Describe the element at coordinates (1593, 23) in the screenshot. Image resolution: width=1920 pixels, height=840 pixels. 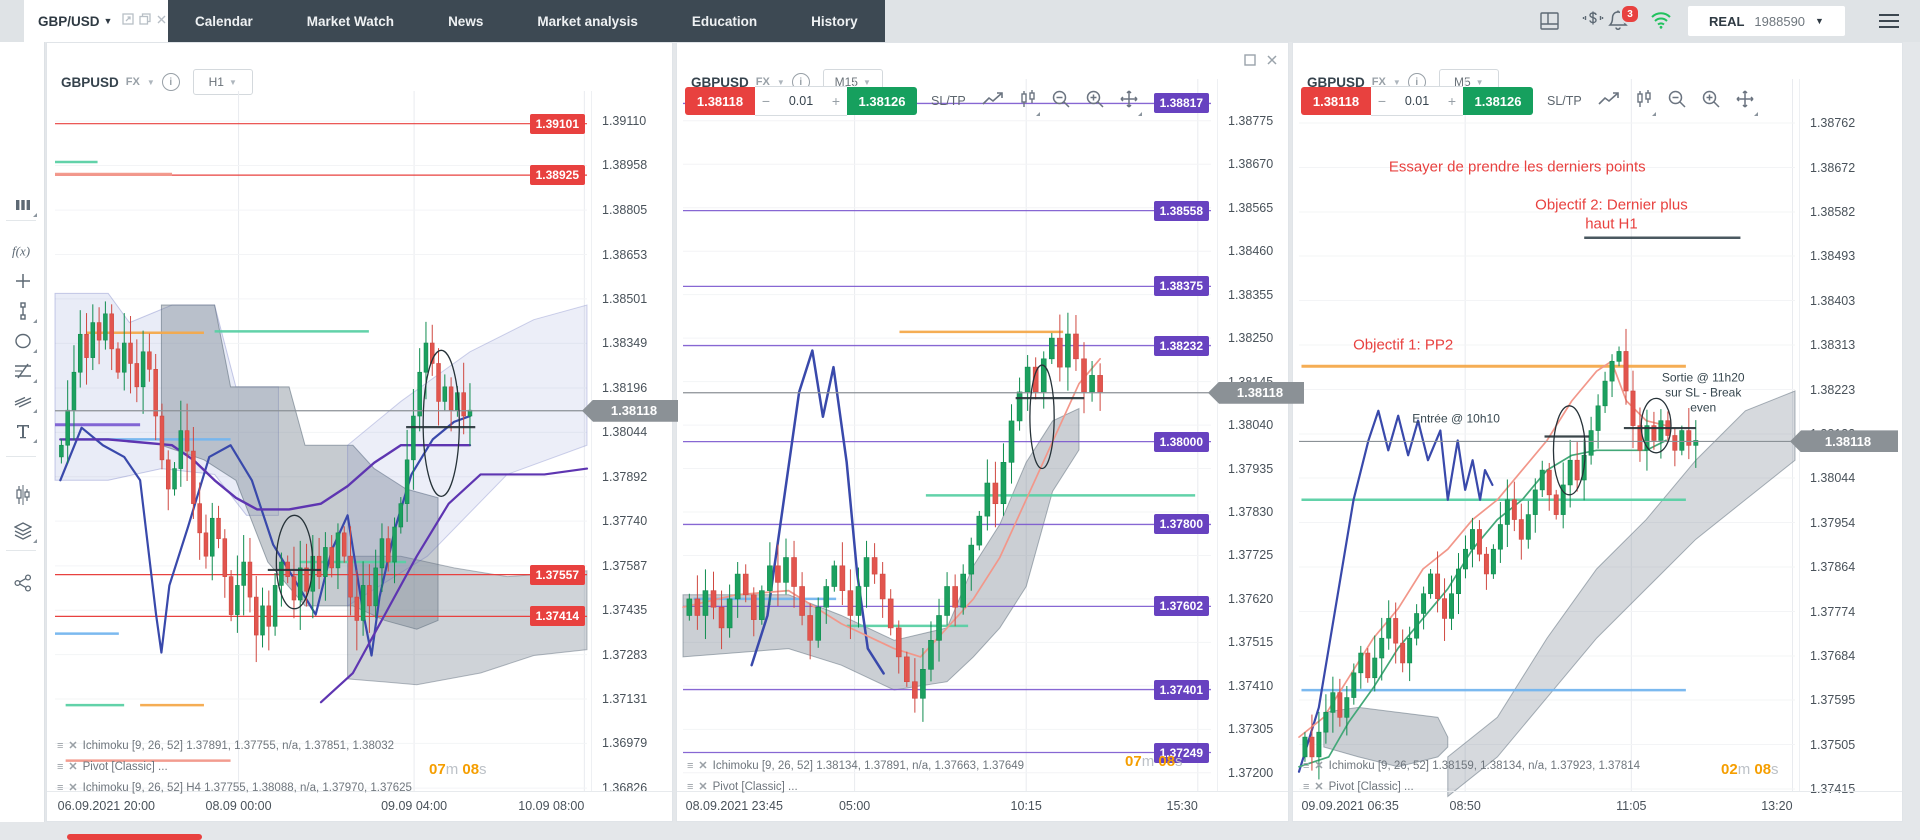
I see `quotes-dollar-icon` at that location.